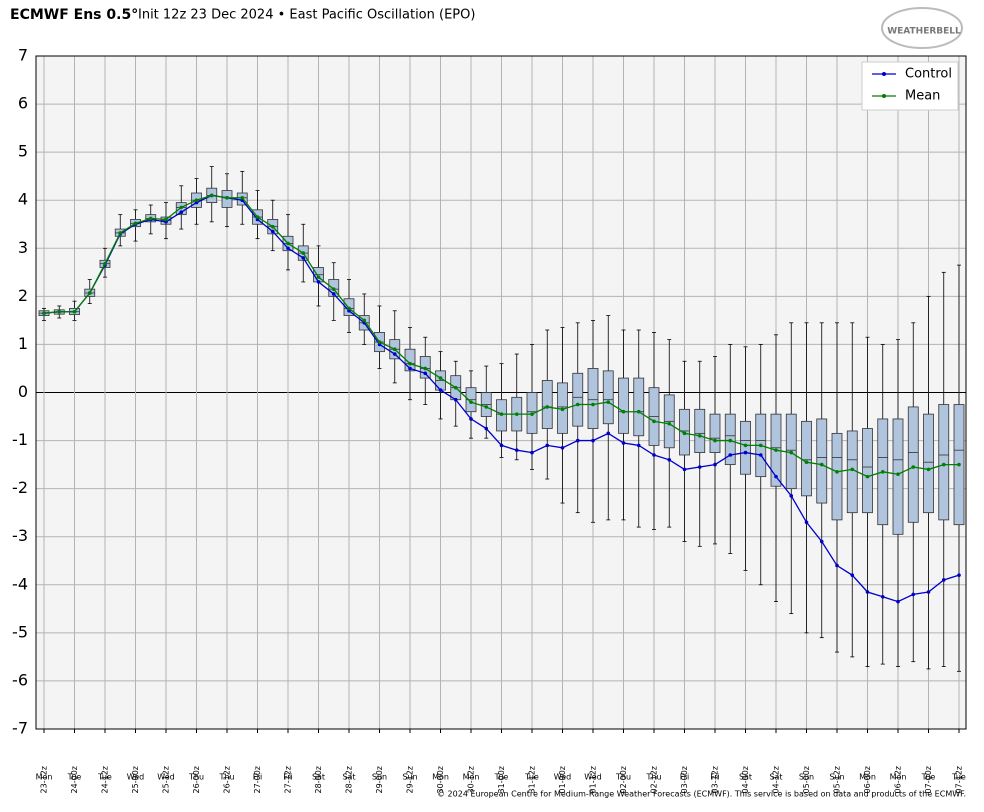  Describe the element at coordinates (166, 779) in the screenshot. I see `x-tick-label: 25-12z` at that location.